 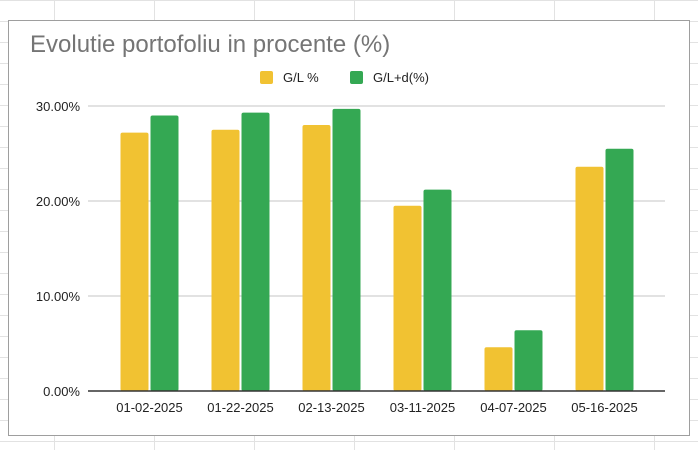 I want to click on y-tick-label: 20.00%, so click(x=58, y=201).